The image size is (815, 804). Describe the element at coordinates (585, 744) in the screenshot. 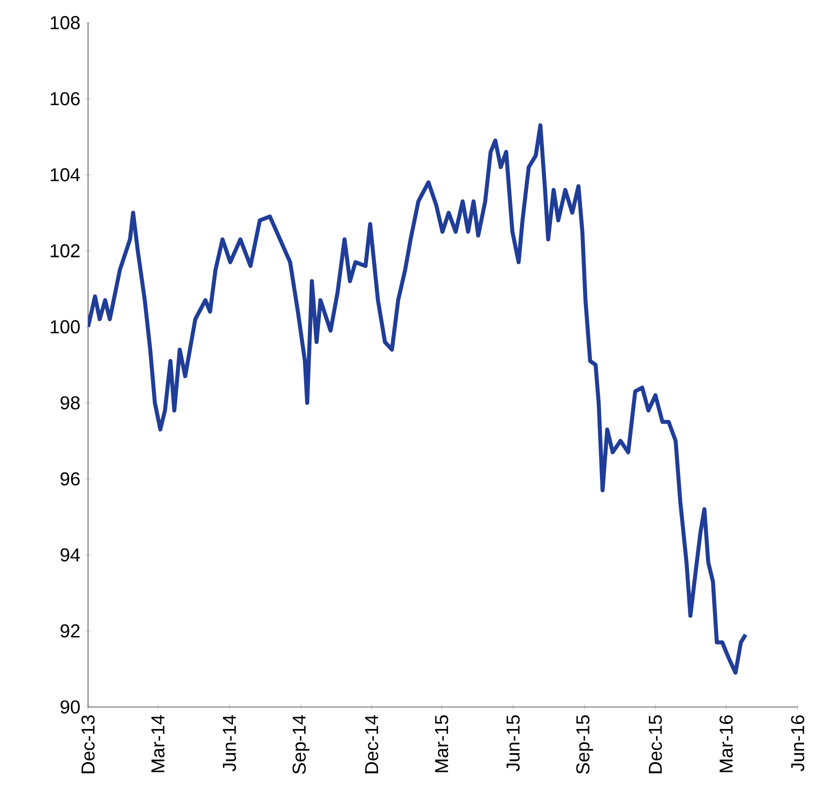

I see `x-tick-label: Sep-15` at that location.